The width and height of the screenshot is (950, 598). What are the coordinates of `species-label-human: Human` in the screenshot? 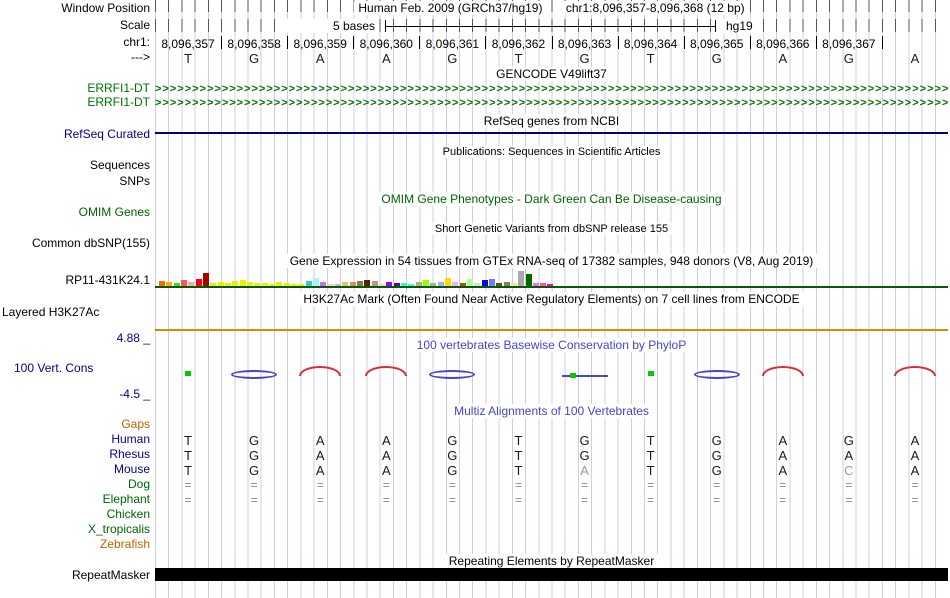 It's located at (130, 439).